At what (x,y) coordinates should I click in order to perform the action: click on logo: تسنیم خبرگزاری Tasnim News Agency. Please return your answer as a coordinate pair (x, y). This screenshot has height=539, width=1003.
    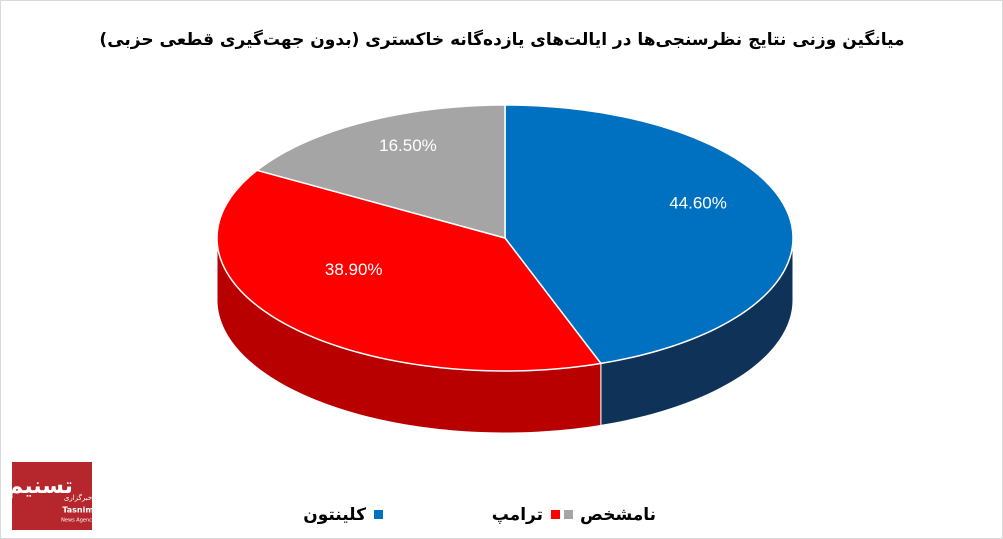
    Looking at the image, I should click on (51, 496).